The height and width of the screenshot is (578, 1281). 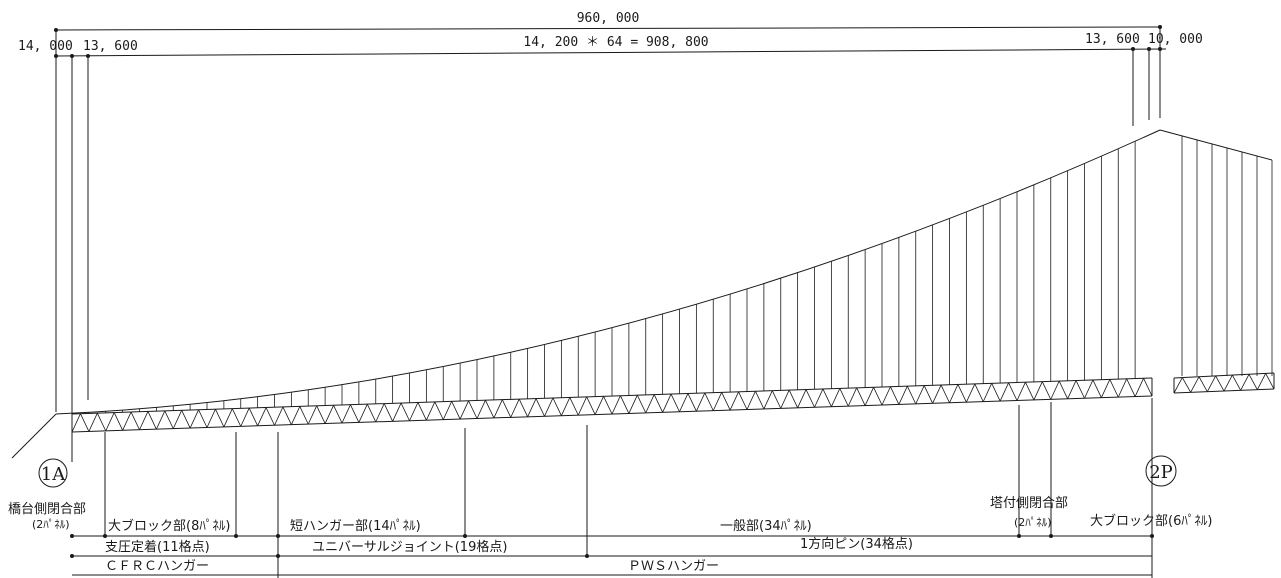 What do you see at coordinates (1175, 39) in the screenshot?
I see `dim-end-right: 10, 000` at bounding box center [1175, 39].